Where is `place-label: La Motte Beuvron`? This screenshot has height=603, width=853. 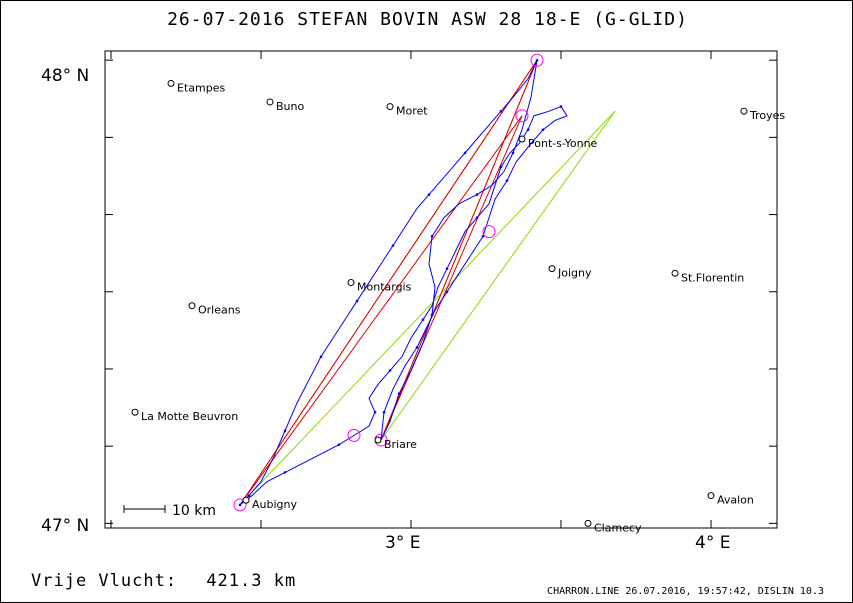
place-label: La Motte Beuvron is located at coordinates (189, 416).